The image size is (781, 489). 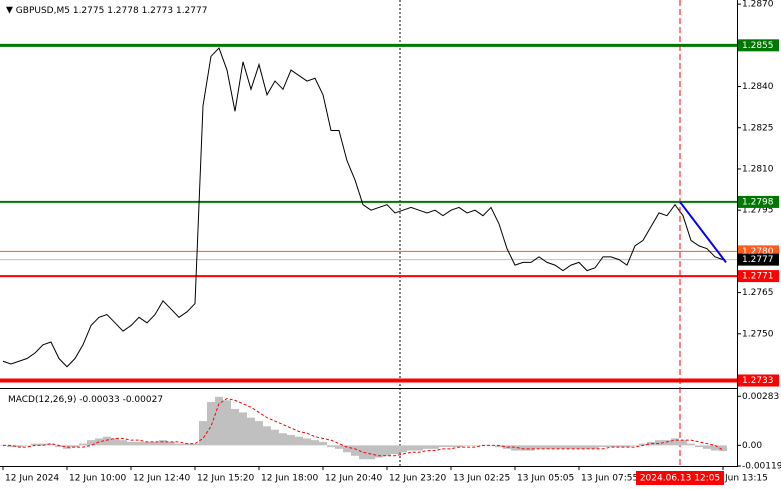 What do you see at coordinates (161, 479) in the screenshot?
I see `x-tick-label: 12 Jun 12:40` at bounding box center [161, 479].